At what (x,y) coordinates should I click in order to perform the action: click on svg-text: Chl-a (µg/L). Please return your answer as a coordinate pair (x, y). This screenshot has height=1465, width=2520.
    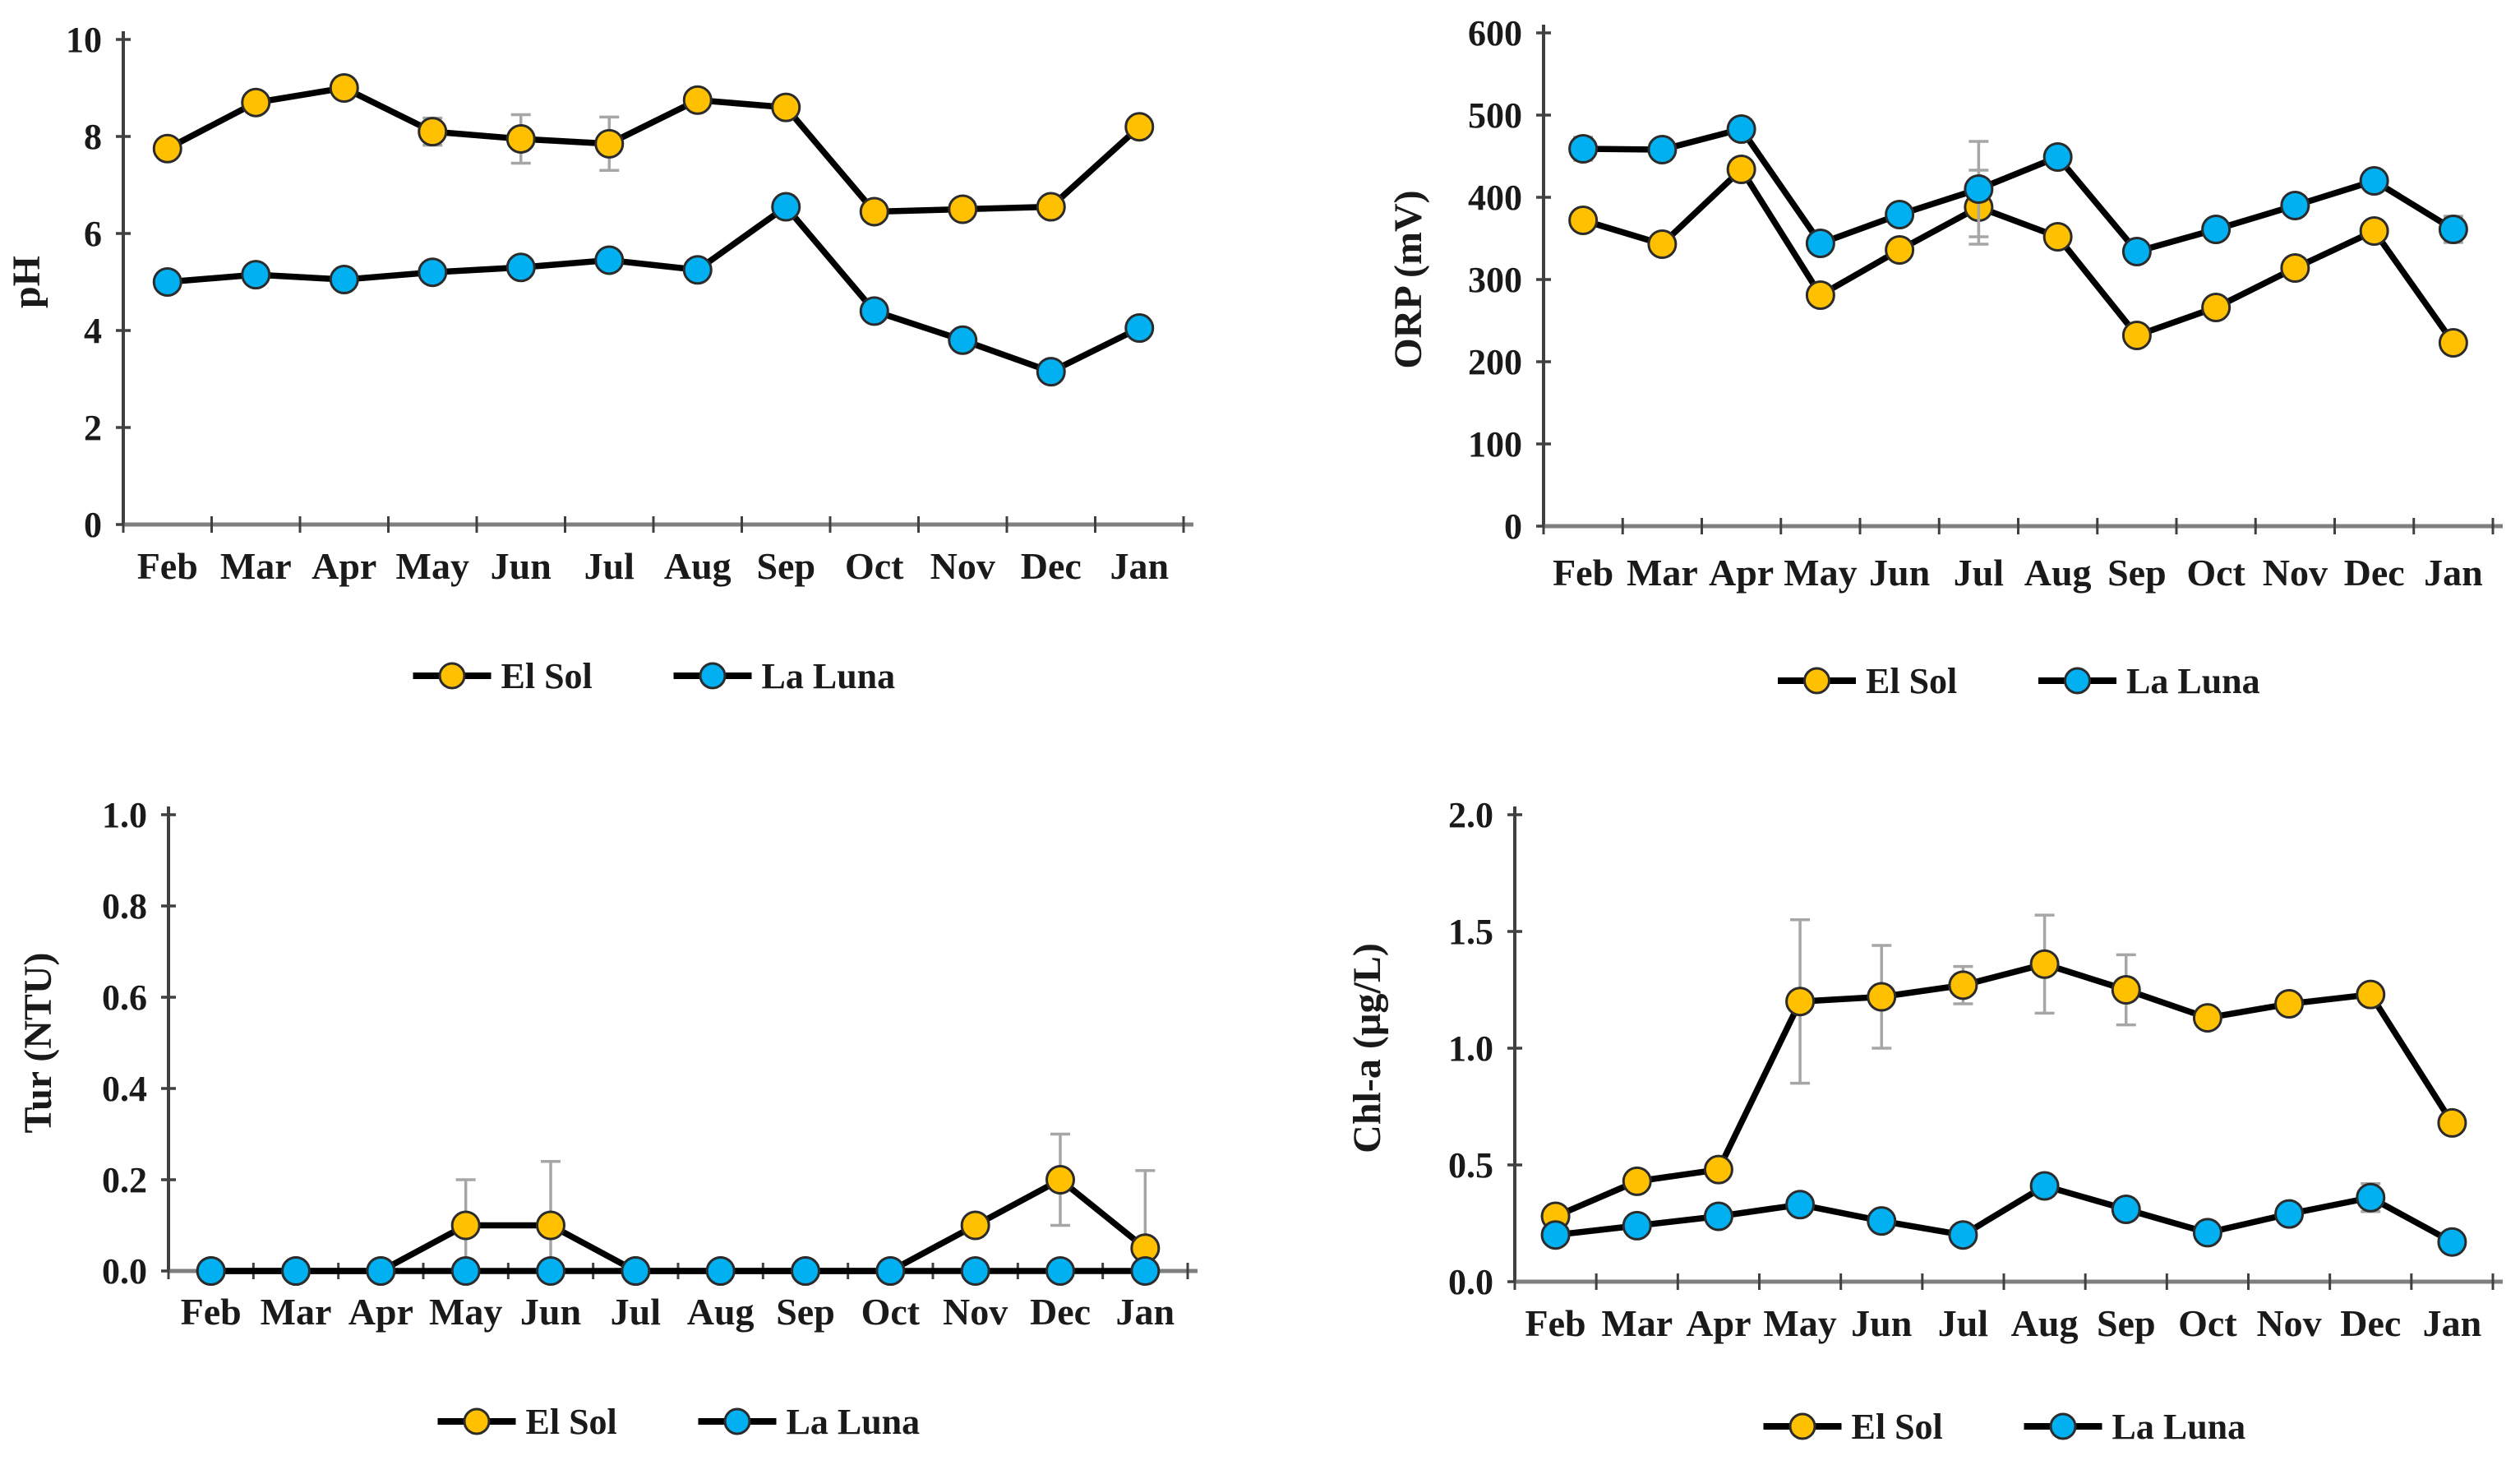
    Looking at the image, I should click on (1367, 1048).